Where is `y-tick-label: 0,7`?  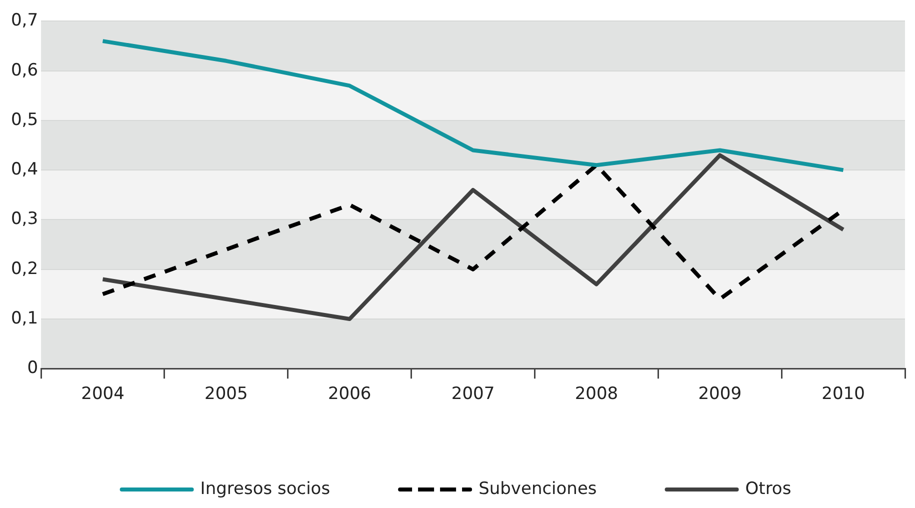 y-tick-label: 0,7 is located at coordinates (24, 20).